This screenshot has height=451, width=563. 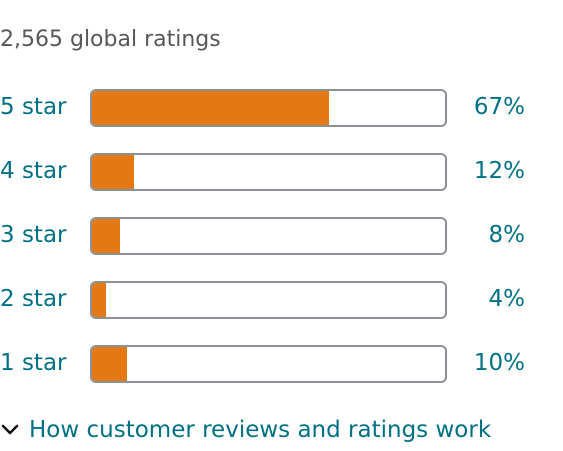 What do you see at coordinates (10, 429) in the screenshot?
I see `chevron-down-icon` at bounding box center [10, 429].